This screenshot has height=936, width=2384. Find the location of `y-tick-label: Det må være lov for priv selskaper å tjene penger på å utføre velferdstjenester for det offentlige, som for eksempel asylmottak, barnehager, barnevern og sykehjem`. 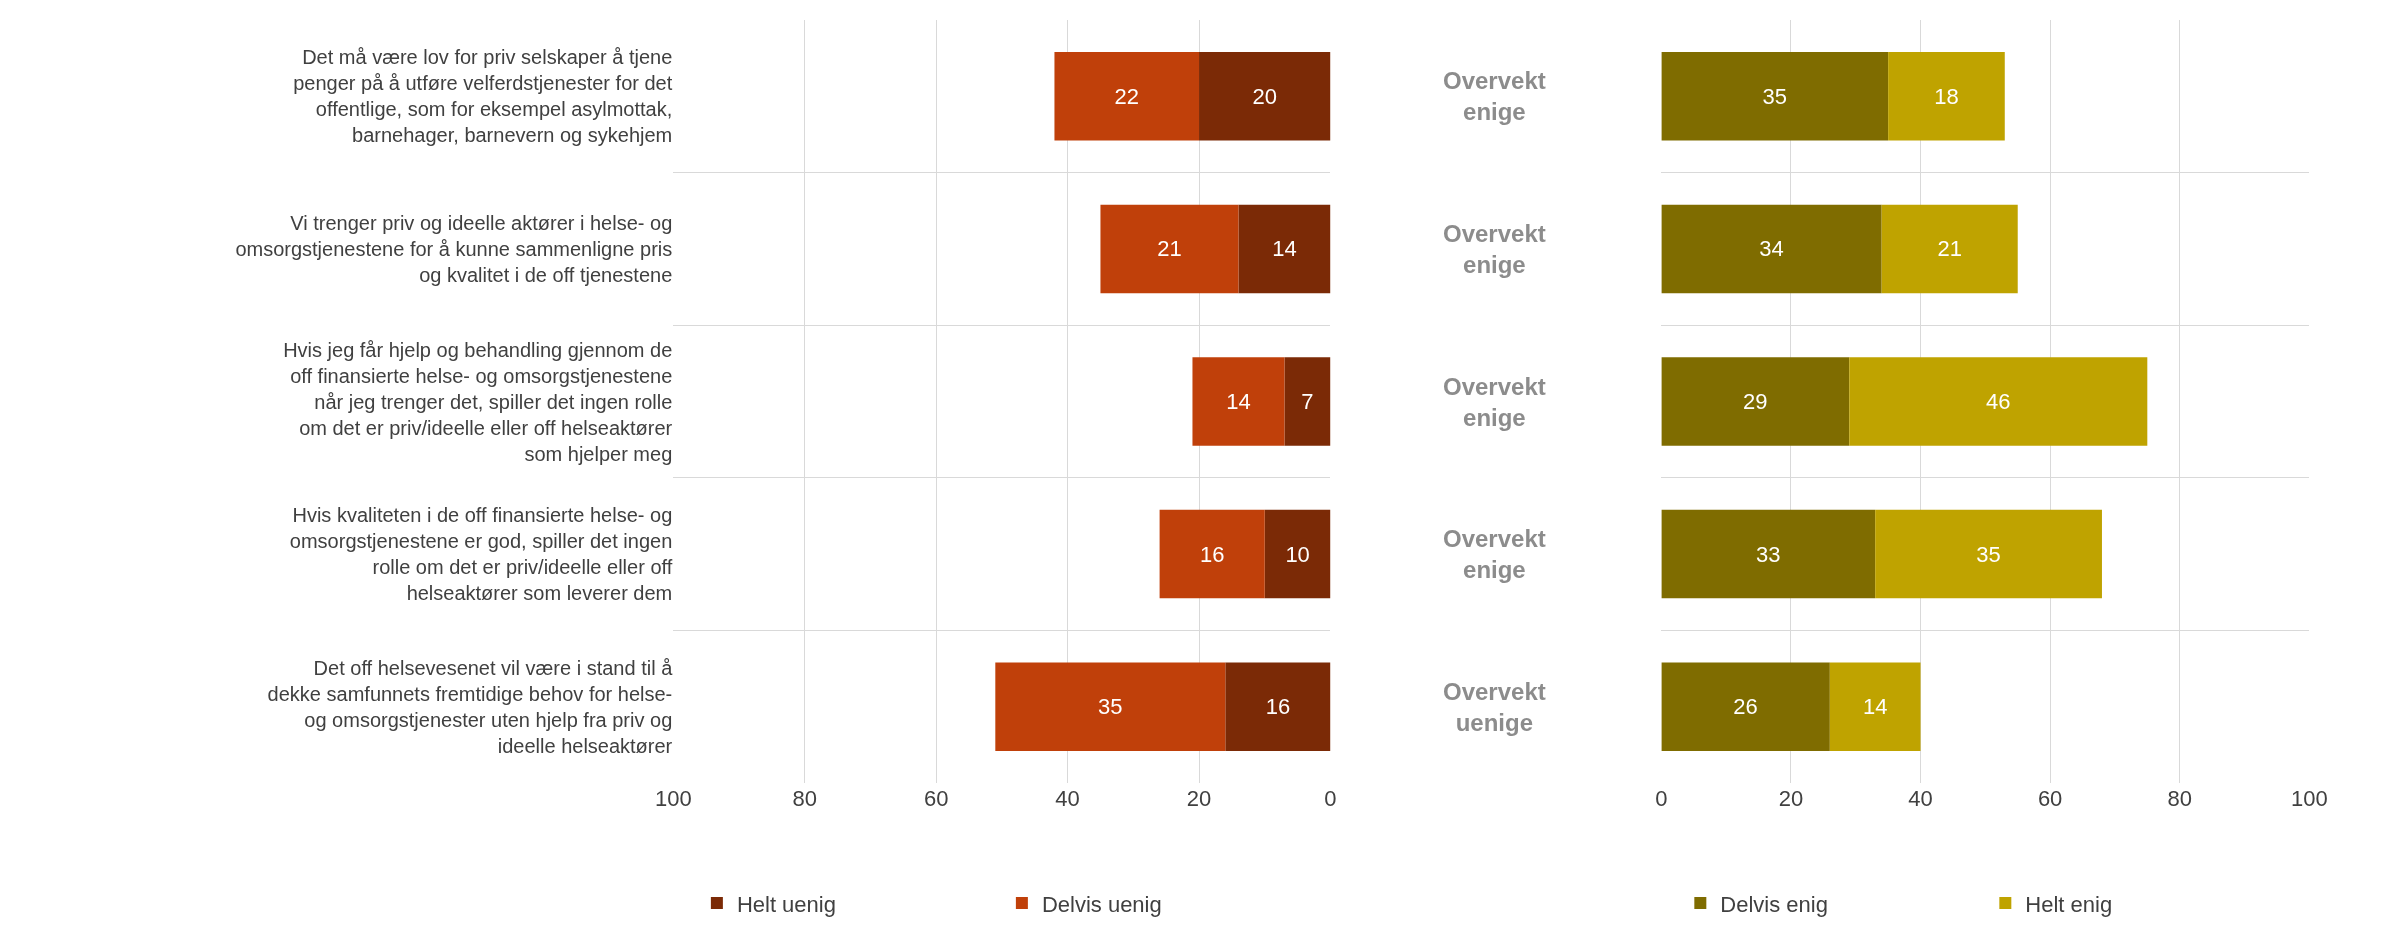

y-tick-label: Det må være lov for priv selskaper å tjene penger på å utføre velferdstjenester for det offentlige, som for eksempel asylmottak, barnehager, barnevern og sykehjem is located at coordinates (483, 96).